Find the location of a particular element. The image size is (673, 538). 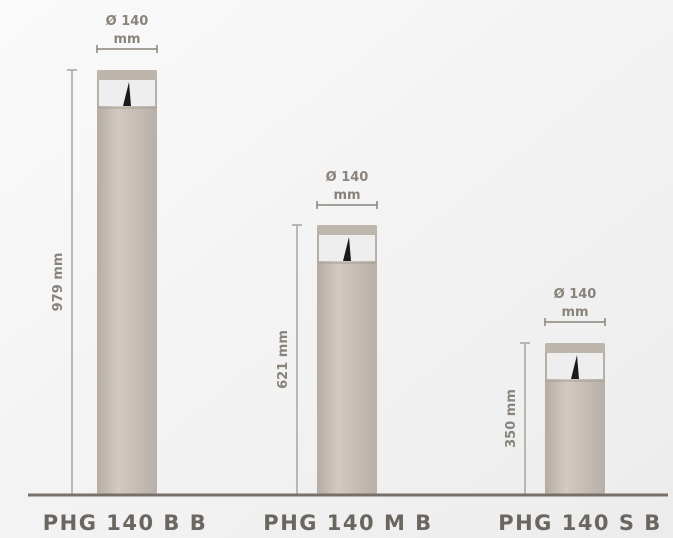

height-label: 979 mm is located at coordinates (58, 282).